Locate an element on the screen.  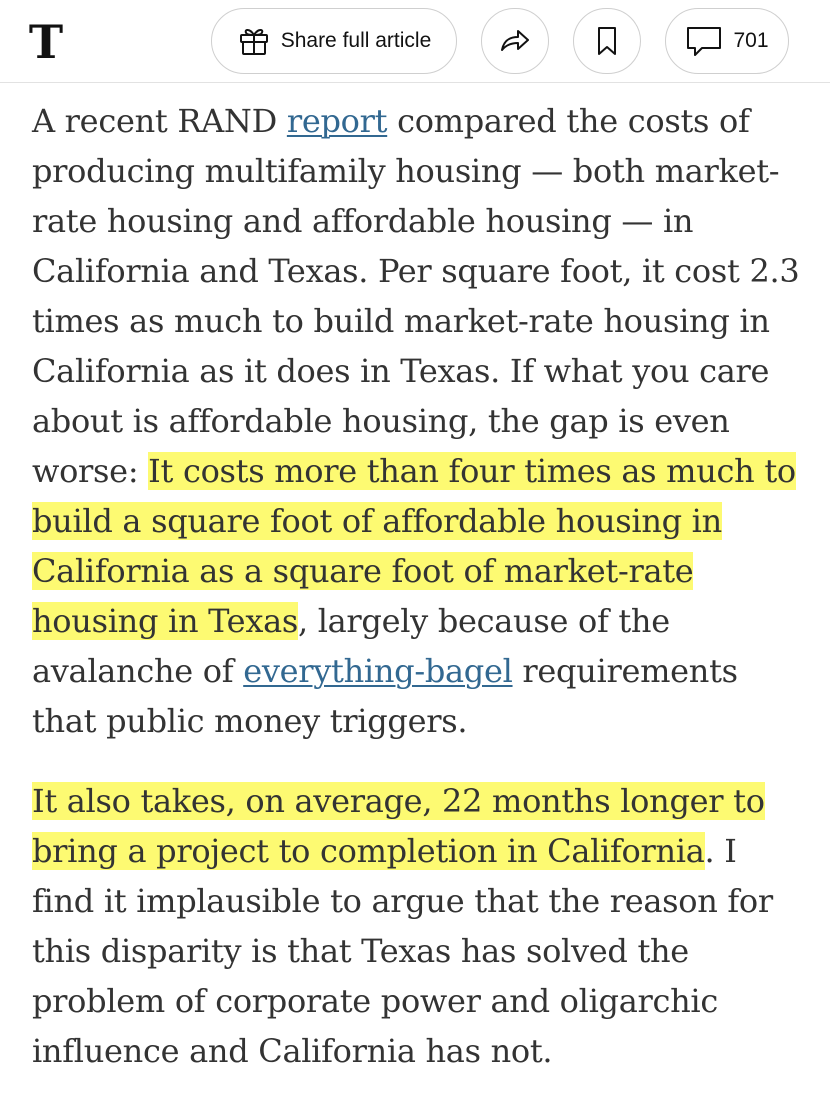
share-full-article-button: Share full article is located at coordinates (334, 41).